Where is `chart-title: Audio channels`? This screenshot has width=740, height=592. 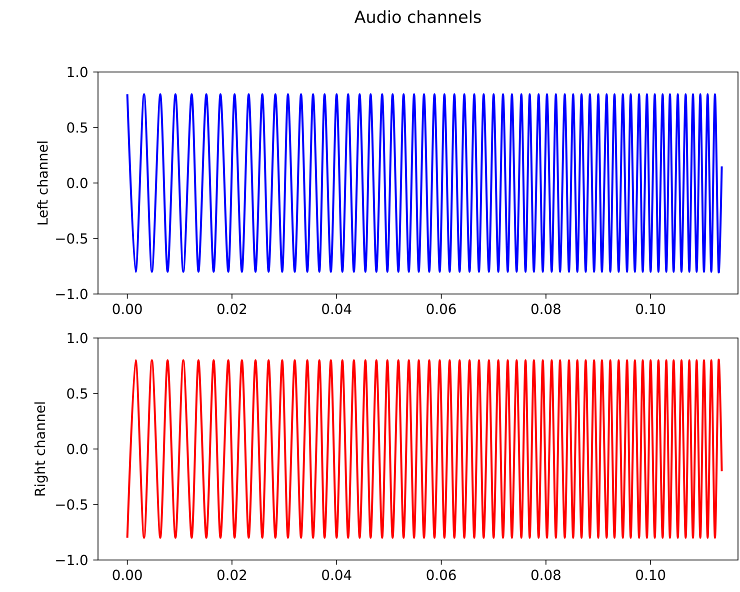 chart-title: Audio channels is located at coordinates (417, 17).